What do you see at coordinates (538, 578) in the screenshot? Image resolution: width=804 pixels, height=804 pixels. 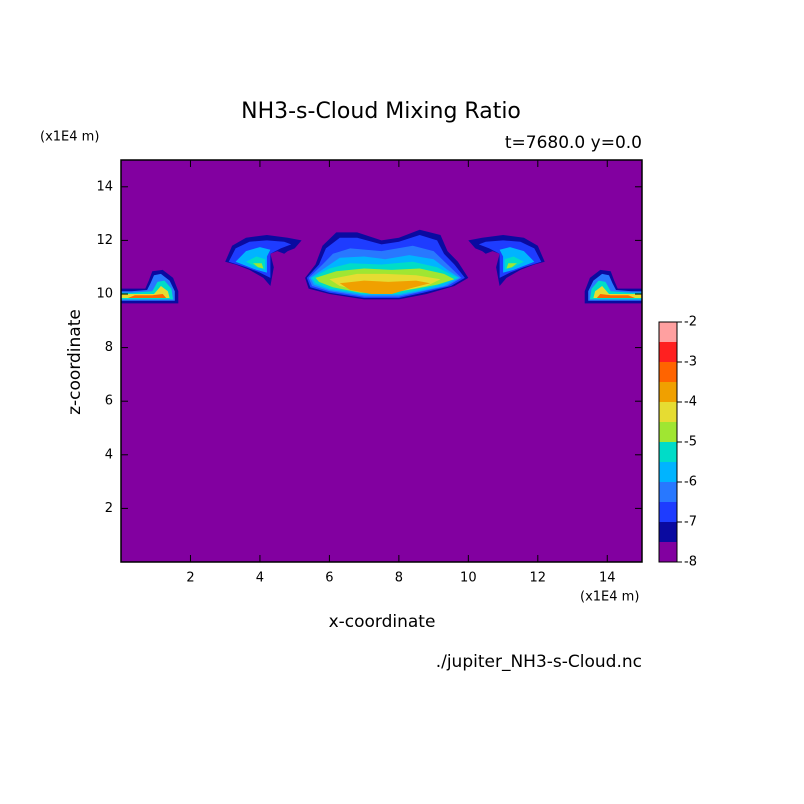 I see `x-tick-label: 12` at bounding box center [538, 578].